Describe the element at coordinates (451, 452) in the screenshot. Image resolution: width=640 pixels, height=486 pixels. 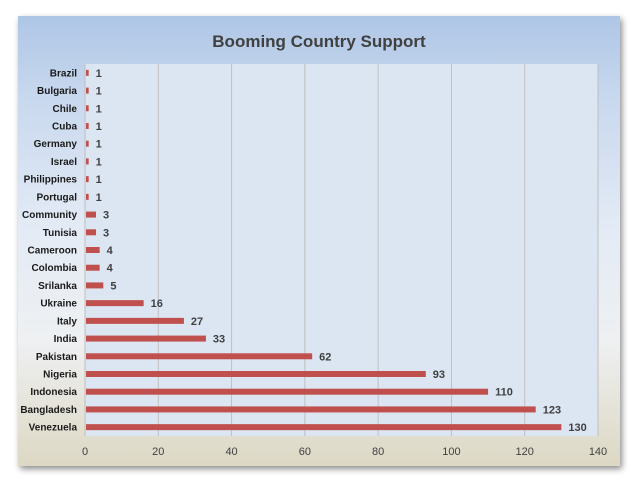
I see `x-tick-label: 100` at that location.